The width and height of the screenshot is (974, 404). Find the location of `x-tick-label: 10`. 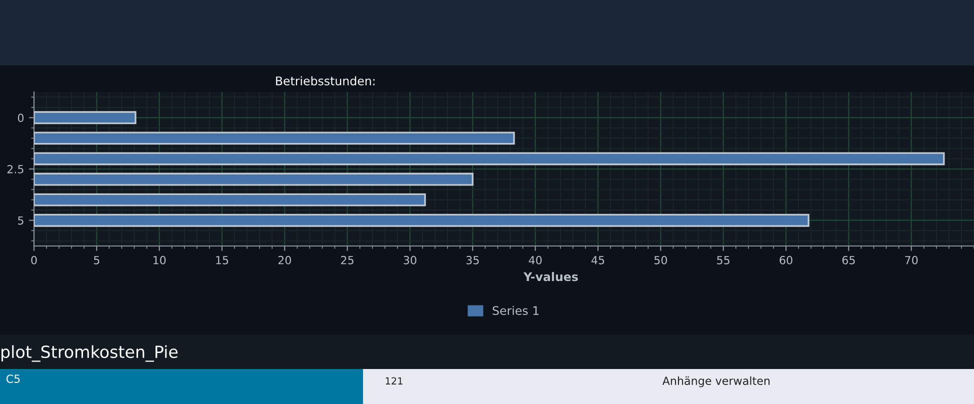

x-tick-label: 10 is located at coordinates (159, 260).